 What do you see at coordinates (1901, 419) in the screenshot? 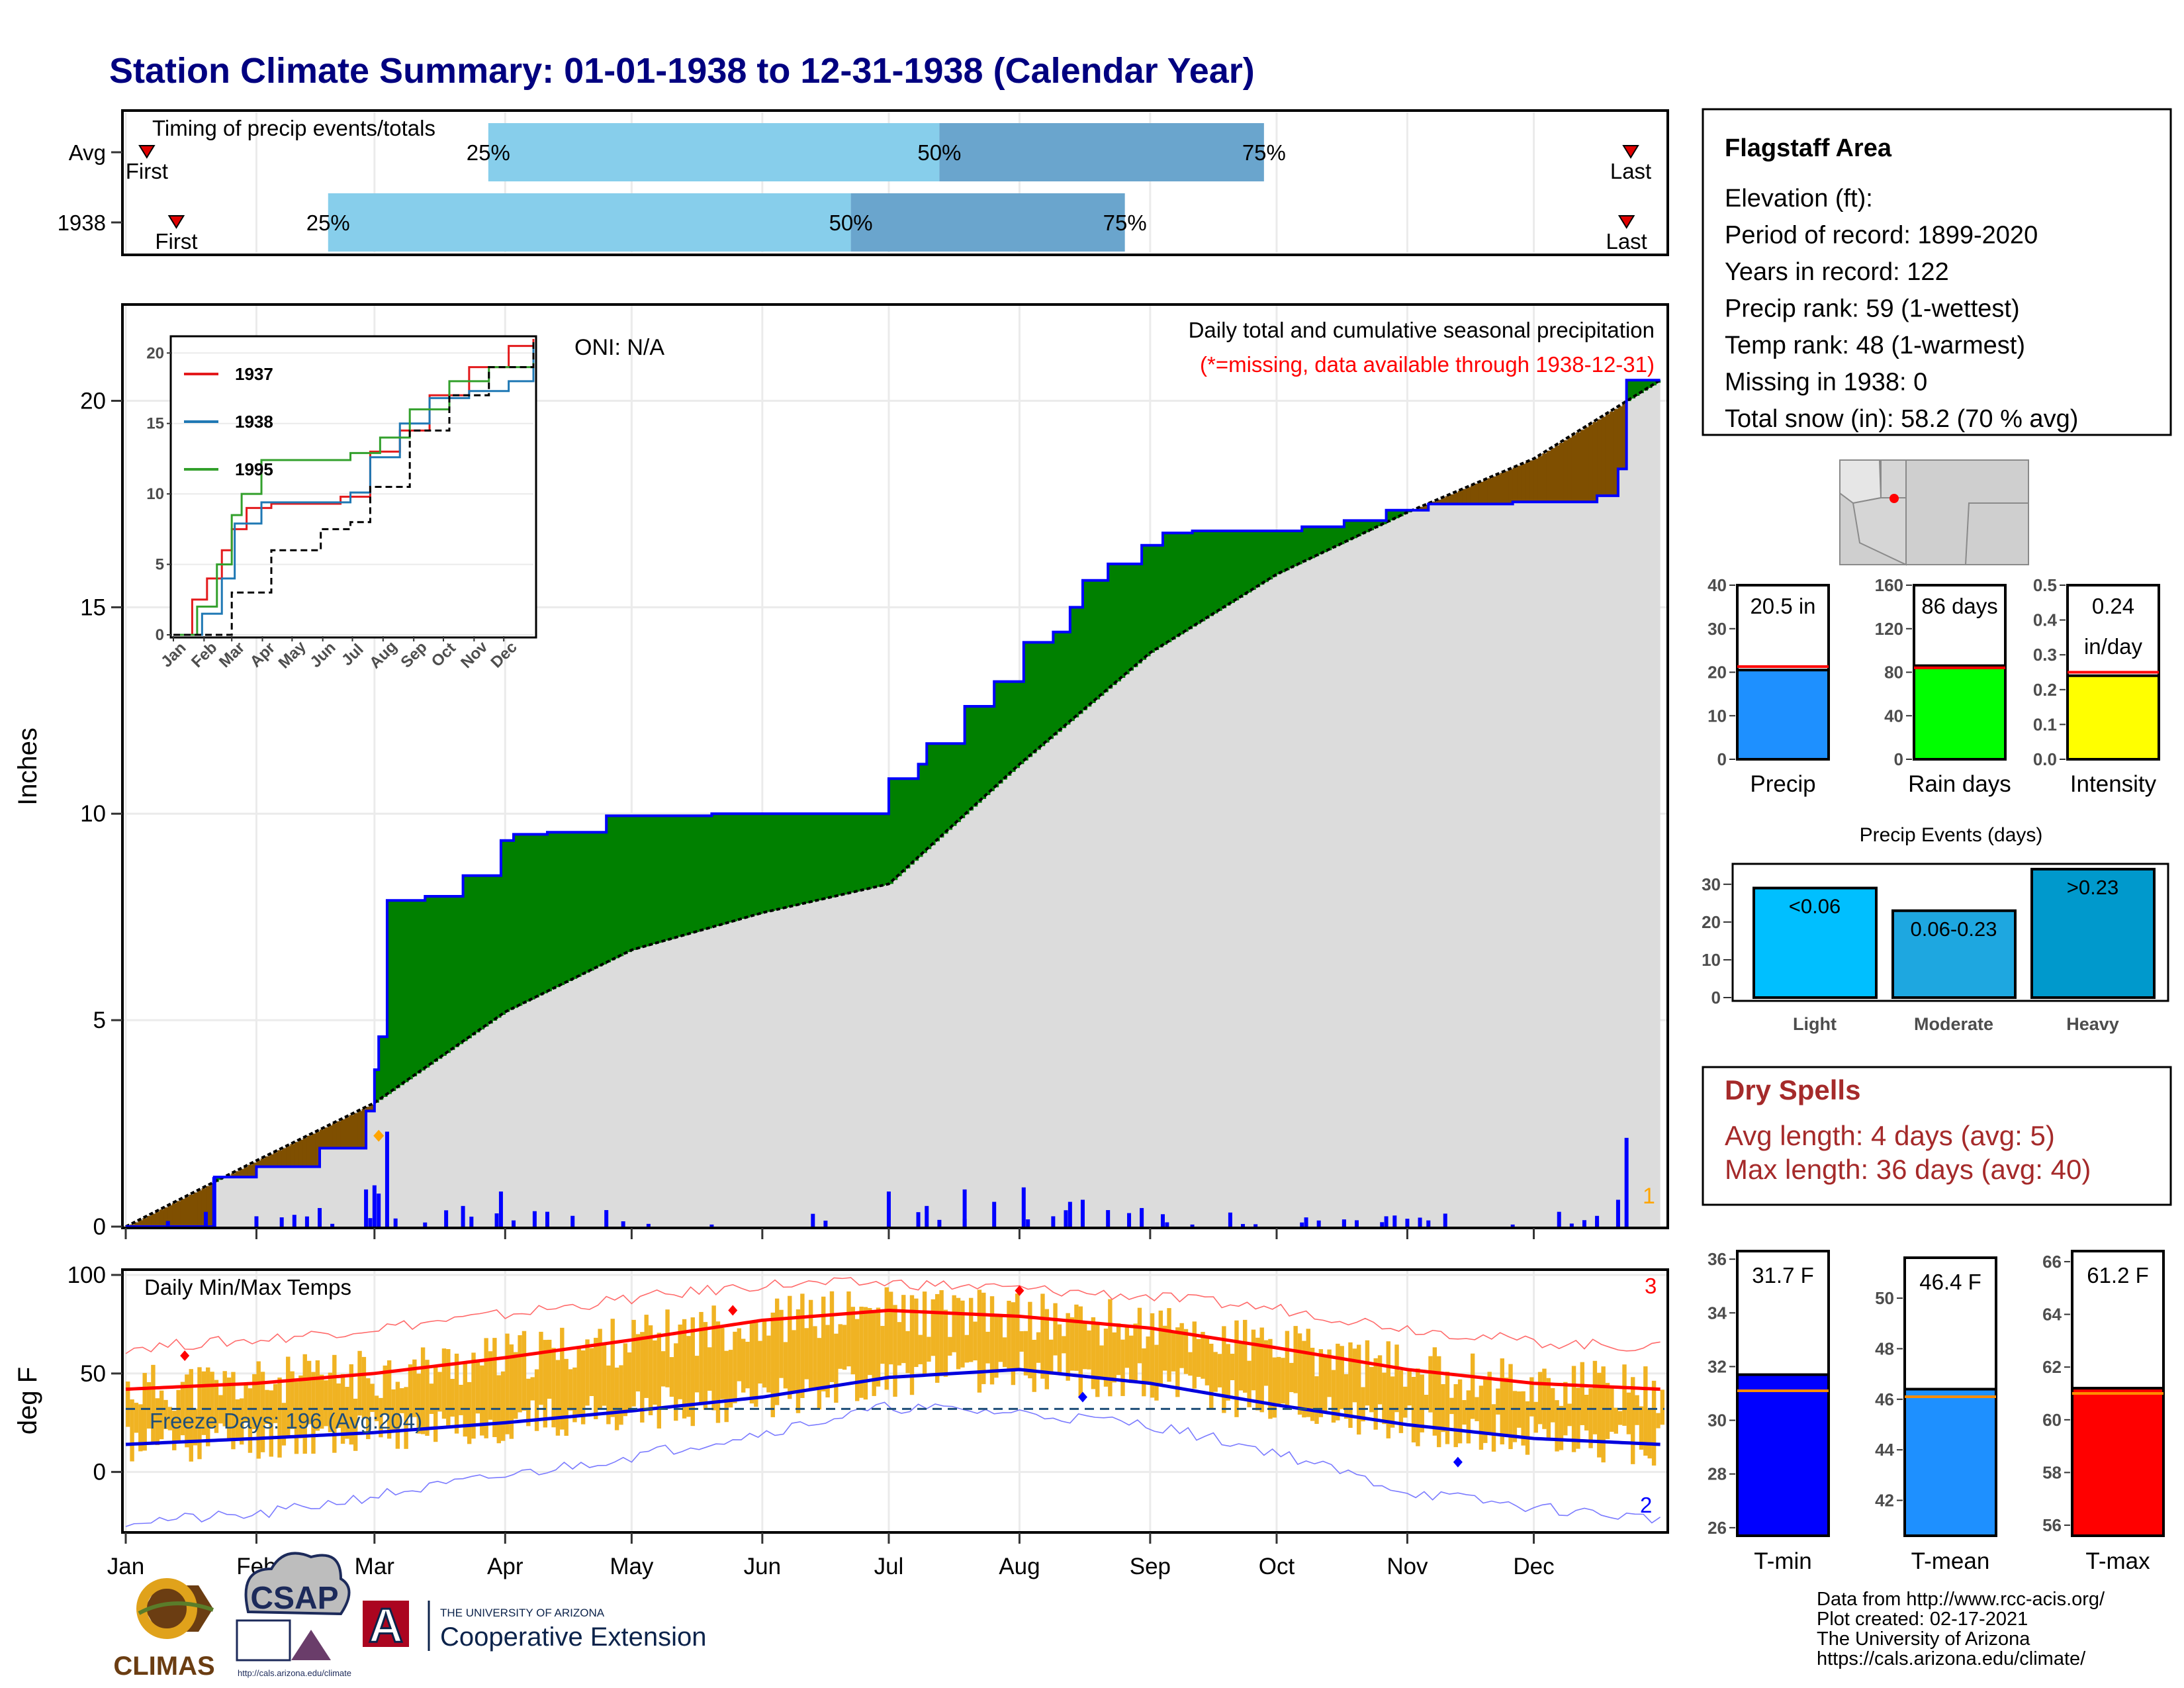
I see `info-line: Total snow (in): 58.2 (70 % avg)` at bounding box center [1901, 419].